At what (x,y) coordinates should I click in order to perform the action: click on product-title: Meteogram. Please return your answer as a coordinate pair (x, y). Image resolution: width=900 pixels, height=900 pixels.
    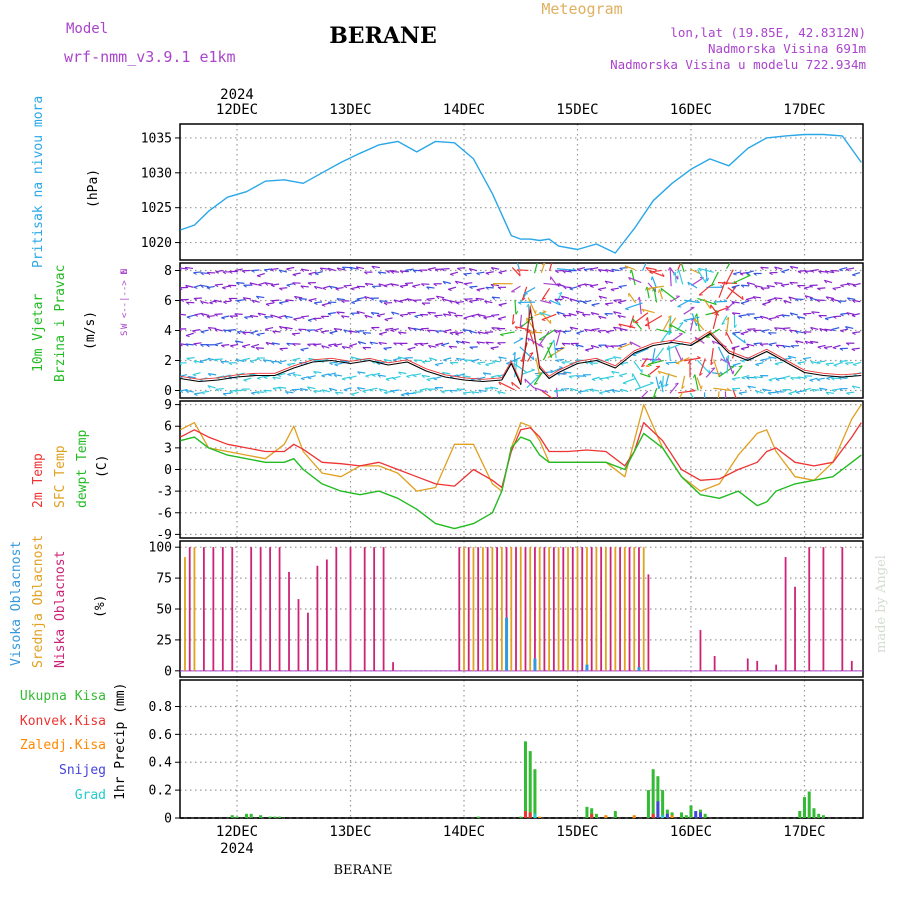
    Looking at the image, I should click on (581, 9).